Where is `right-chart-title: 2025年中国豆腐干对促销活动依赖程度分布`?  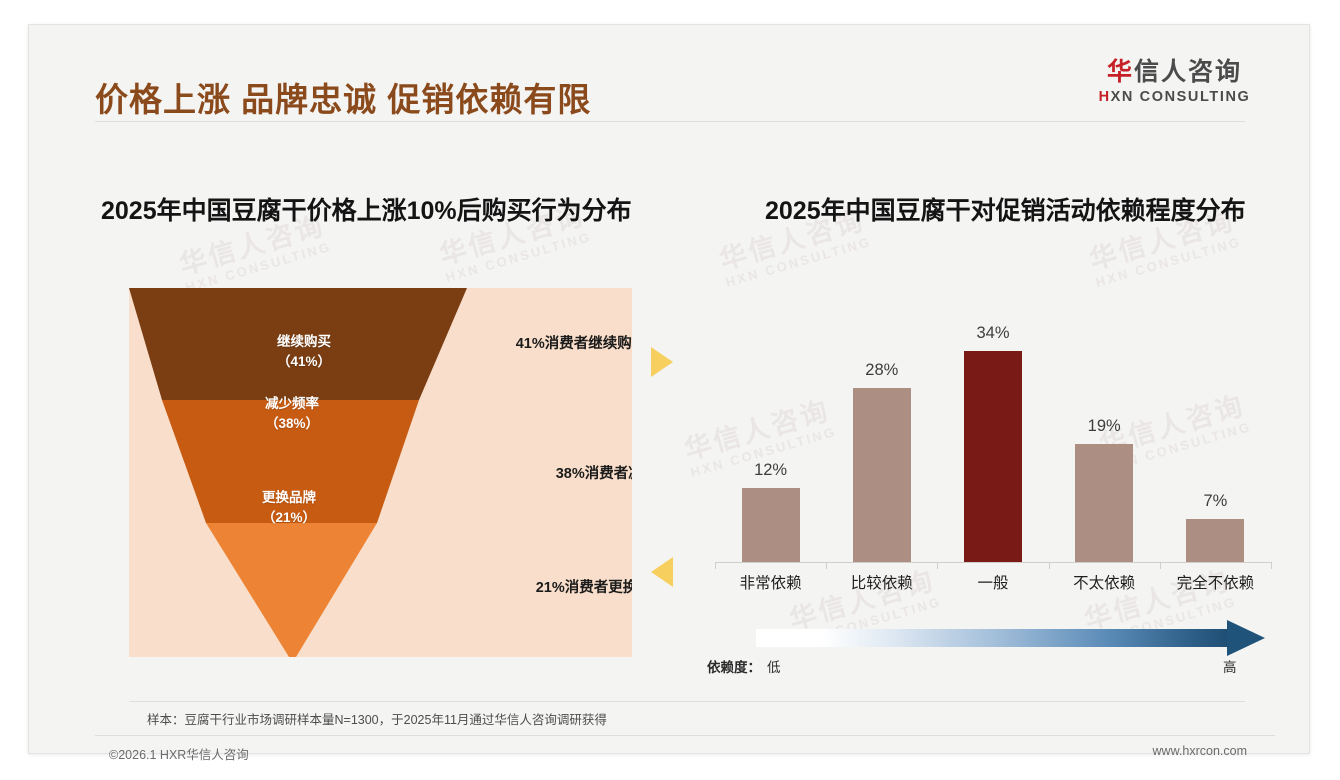 right-chart-title: 2025年中国豆腐干对促销活动依赖程度分布 is located at coordinates (1005, 211).